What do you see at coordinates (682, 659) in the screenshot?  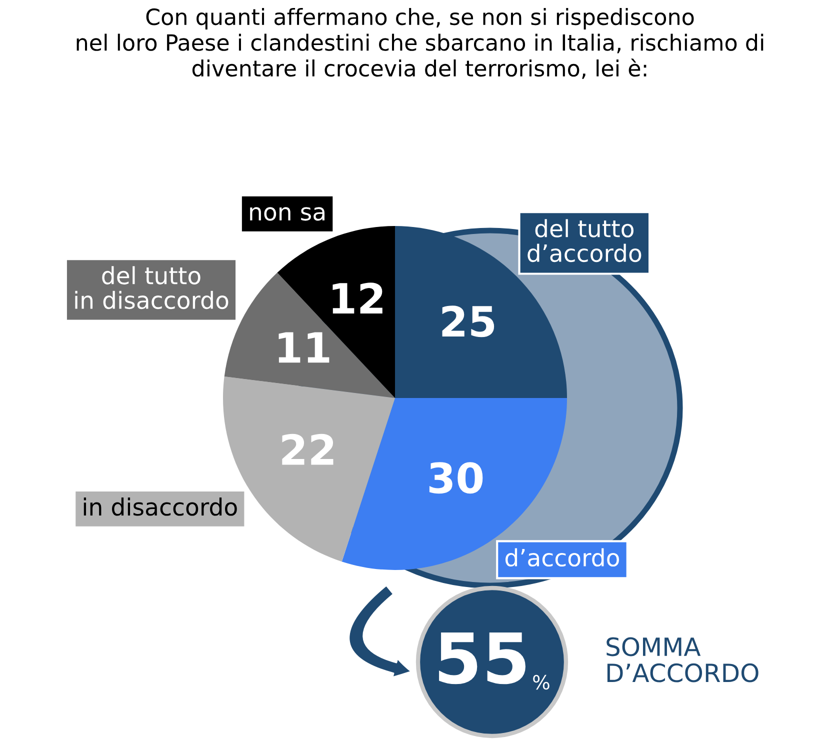 I see `text: SOMMA D’ACCORDO` at bounding box center [682, 659].